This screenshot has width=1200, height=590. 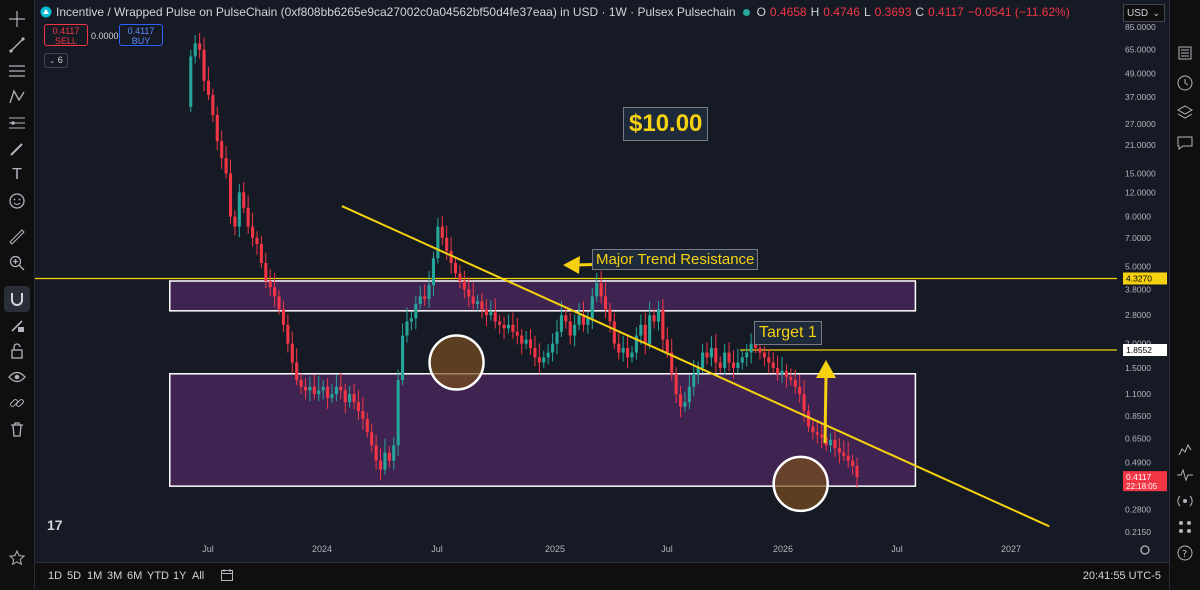 I want to click on pulse-icon, so click(x=1185, y=475).